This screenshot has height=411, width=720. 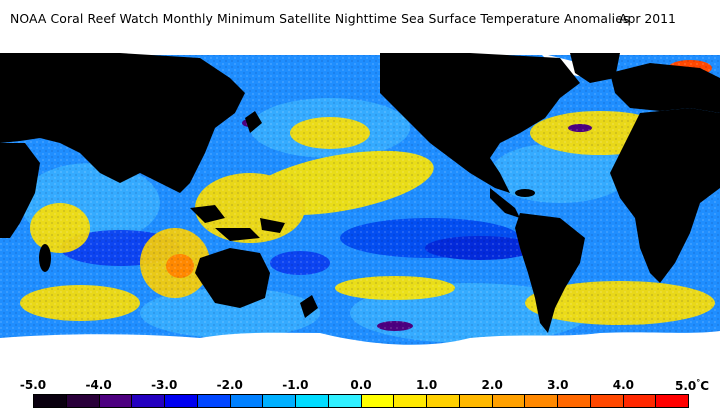 What do you see at coordinates (232, 278) in the screenshot?
I see `land-australia` at bounding box center [232, 278].